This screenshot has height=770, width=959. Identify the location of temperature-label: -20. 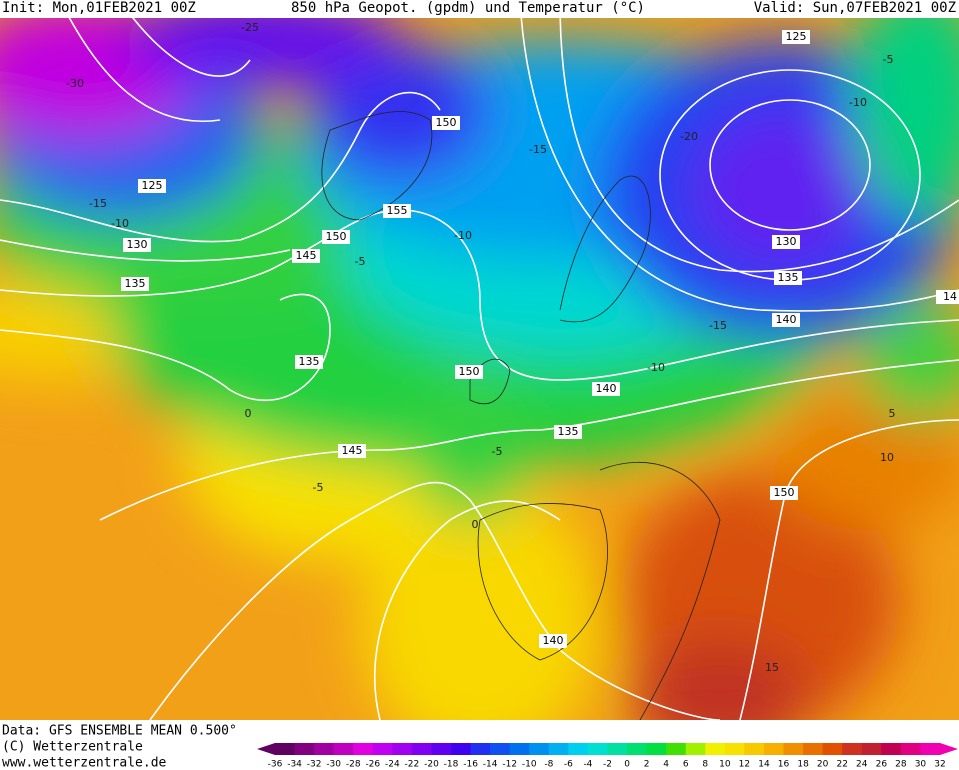
(689, 136).